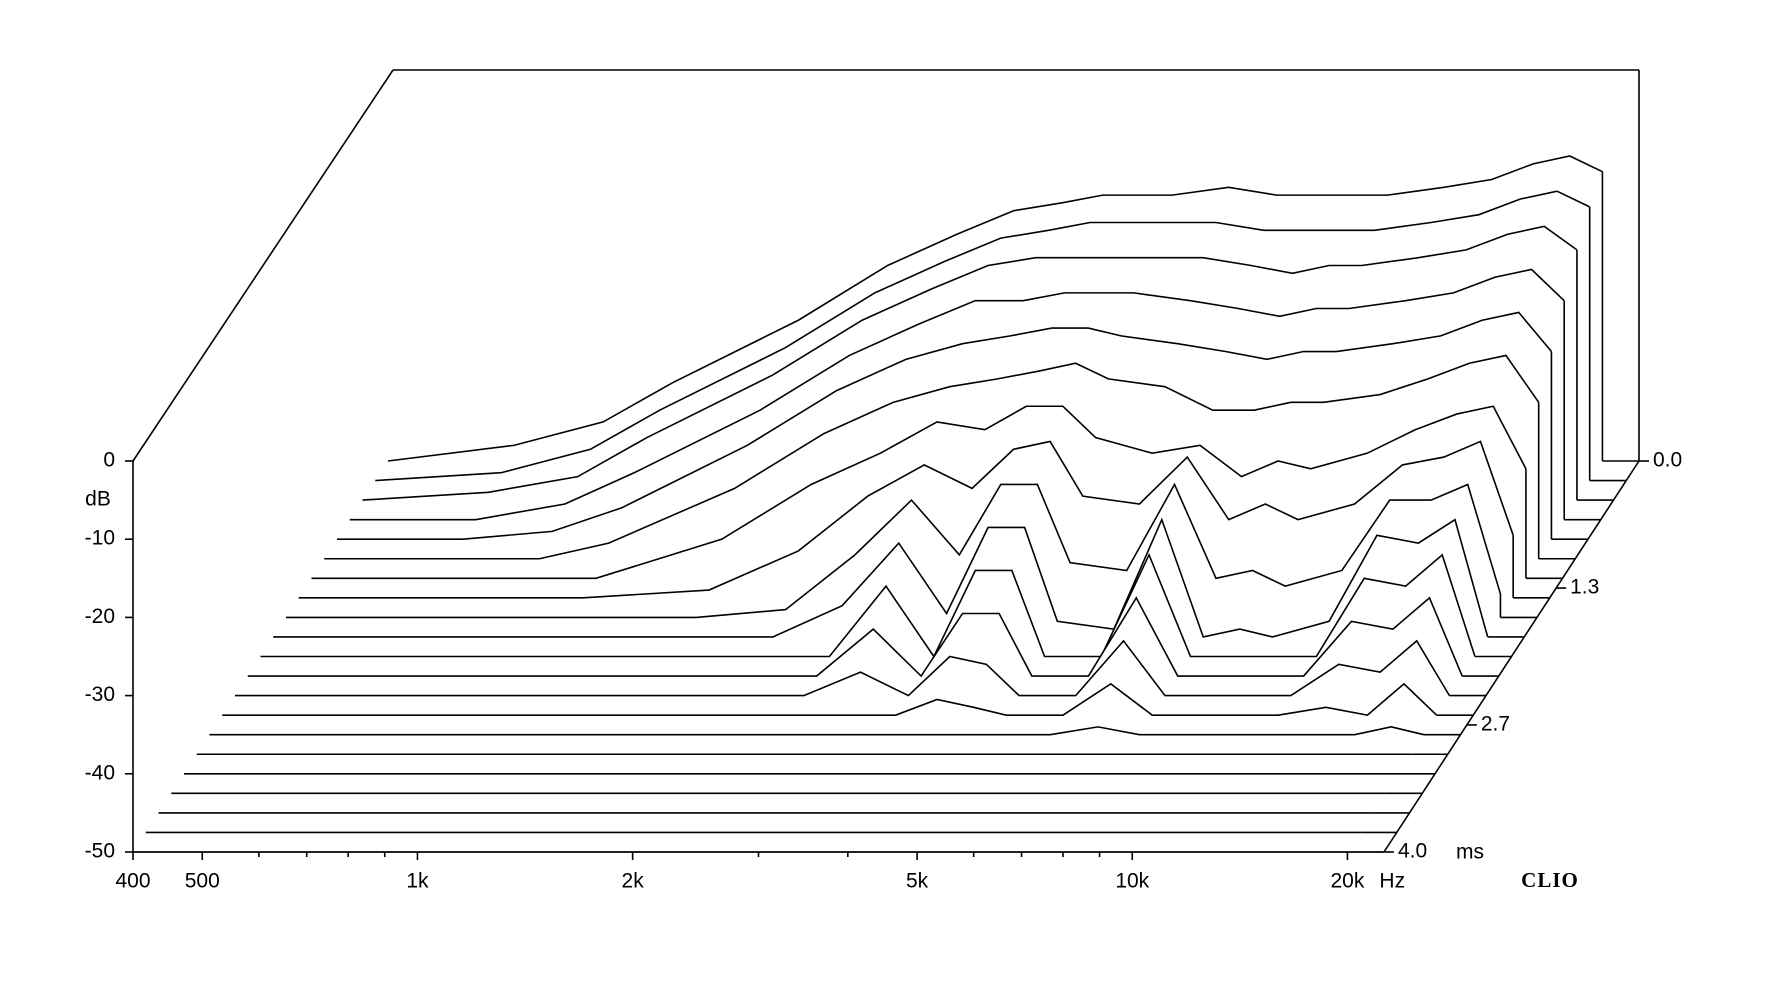  I want to click on x-tick-label: 500, so click(202, 881).